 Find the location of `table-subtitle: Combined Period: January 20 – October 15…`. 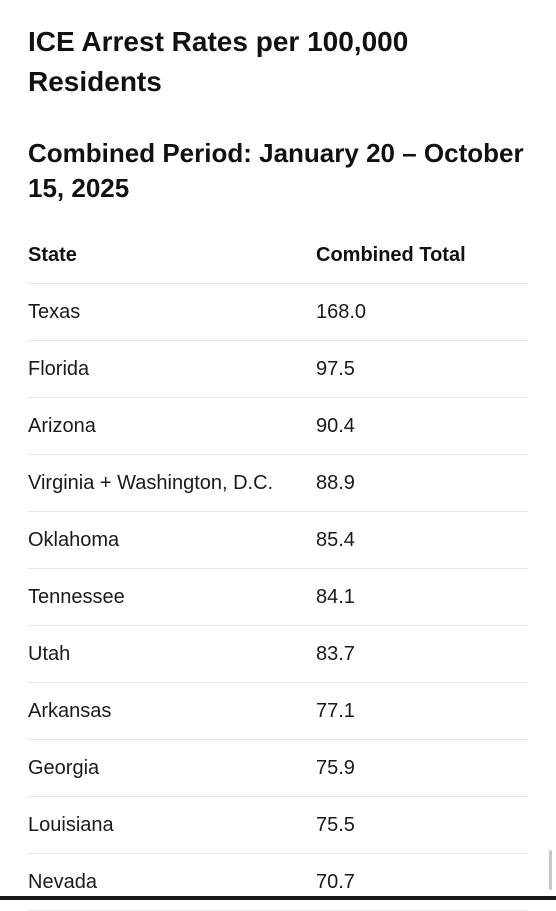

table-subtitle: Combined Period: January 20 – October 15… is located at coordinates (276, 170).